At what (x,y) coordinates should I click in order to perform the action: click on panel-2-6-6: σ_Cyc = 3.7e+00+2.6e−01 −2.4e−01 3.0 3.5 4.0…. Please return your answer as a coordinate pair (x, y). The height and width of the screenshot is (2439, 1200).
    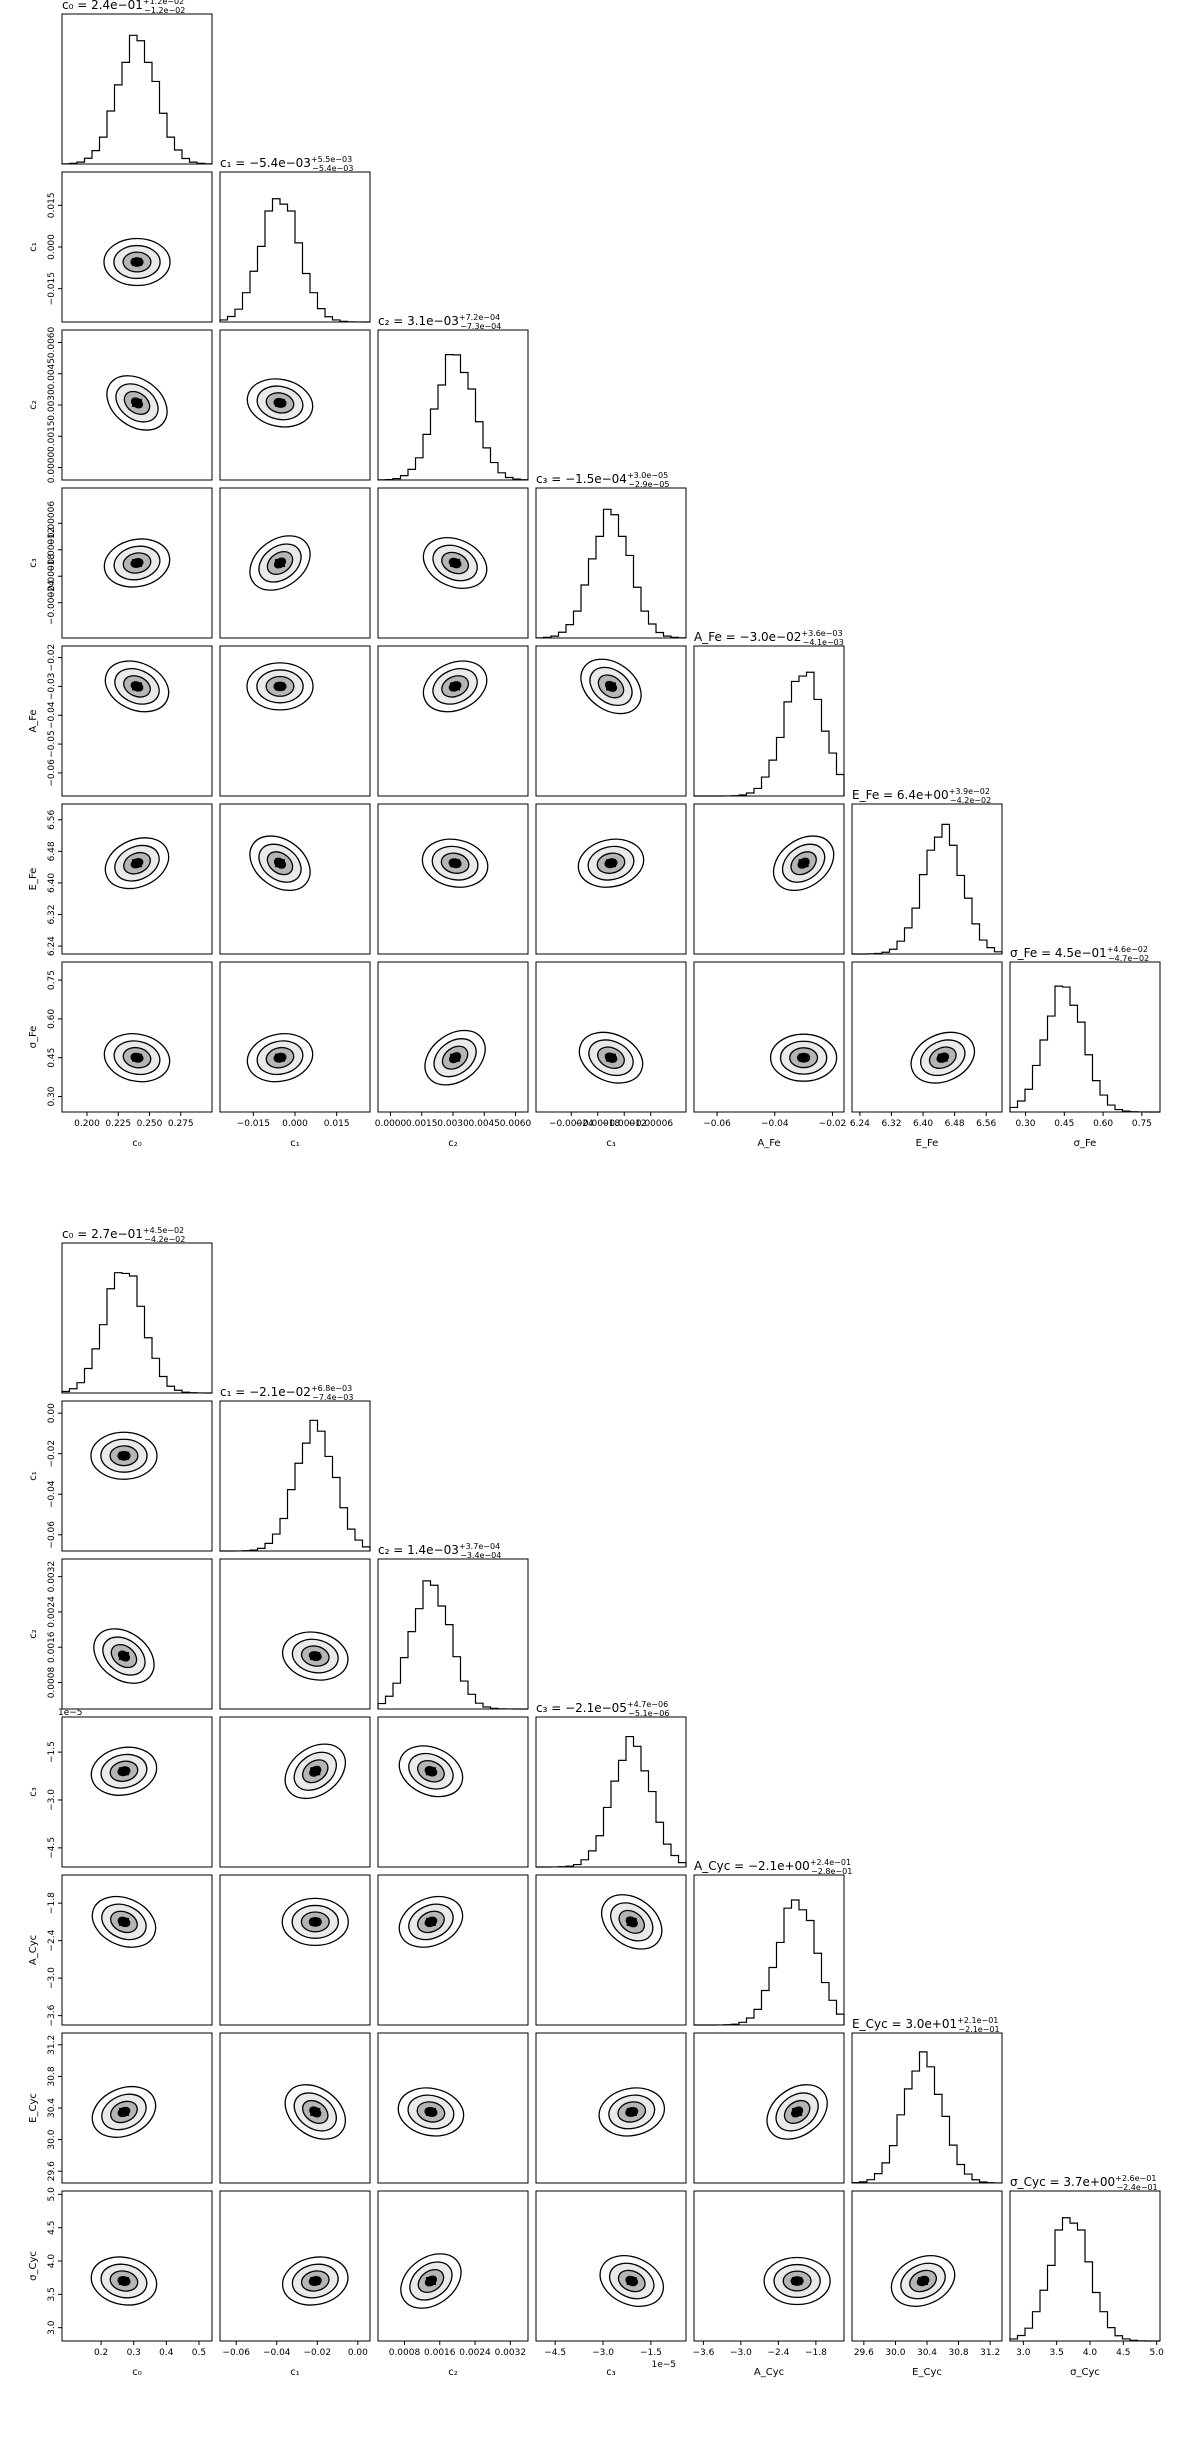
    Looking at the image, I should click on (1086, 2276).